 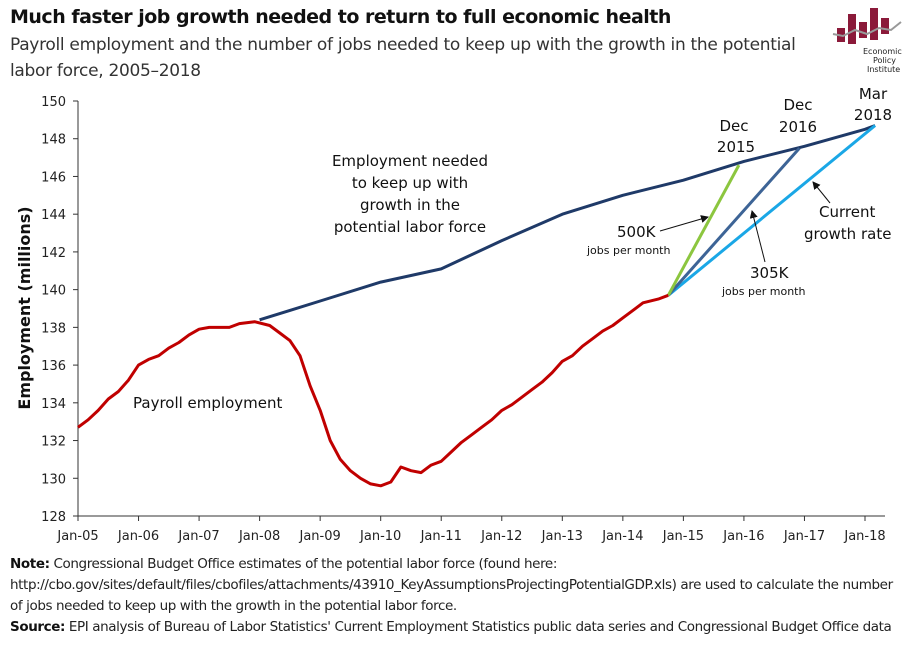 What do you see at coordinates (821, 192) in the screenshot?
I see `current-rate-arrow` at bounding box center [821, 192].